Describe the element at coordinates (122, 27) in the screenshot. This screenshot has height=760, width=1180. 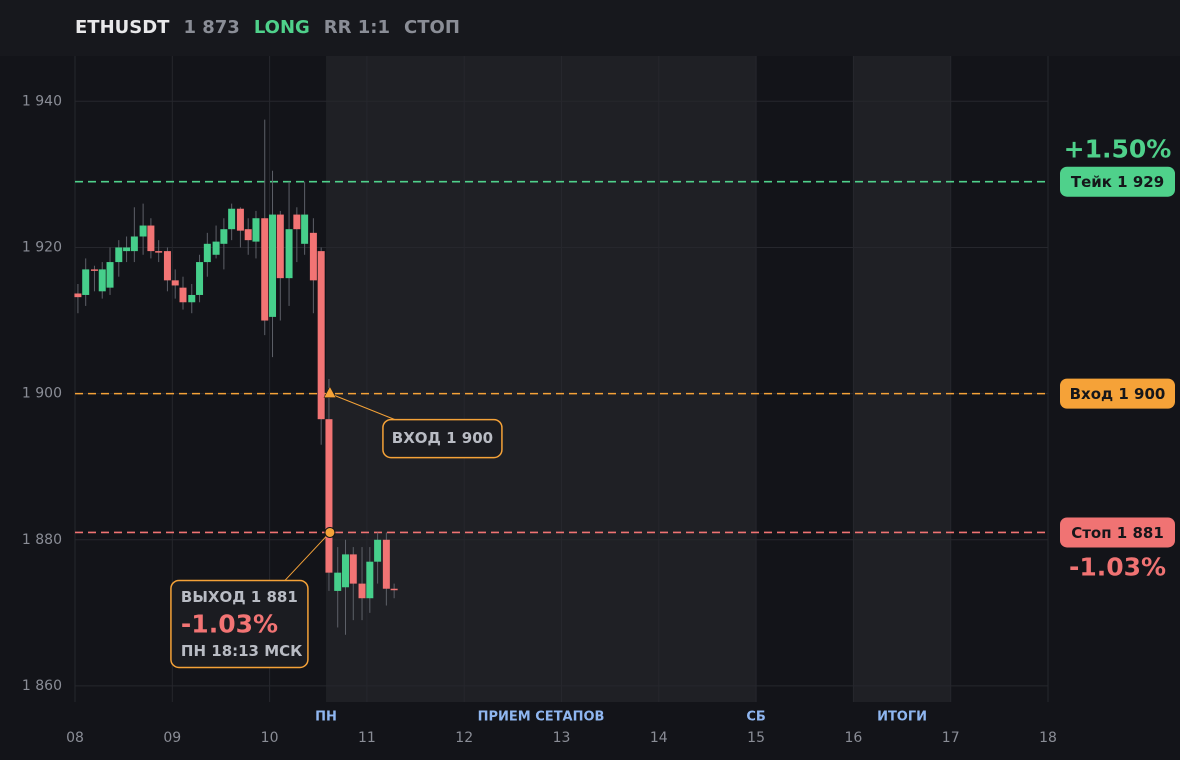
I see `header-symbol: ETHUSDT` at that location.